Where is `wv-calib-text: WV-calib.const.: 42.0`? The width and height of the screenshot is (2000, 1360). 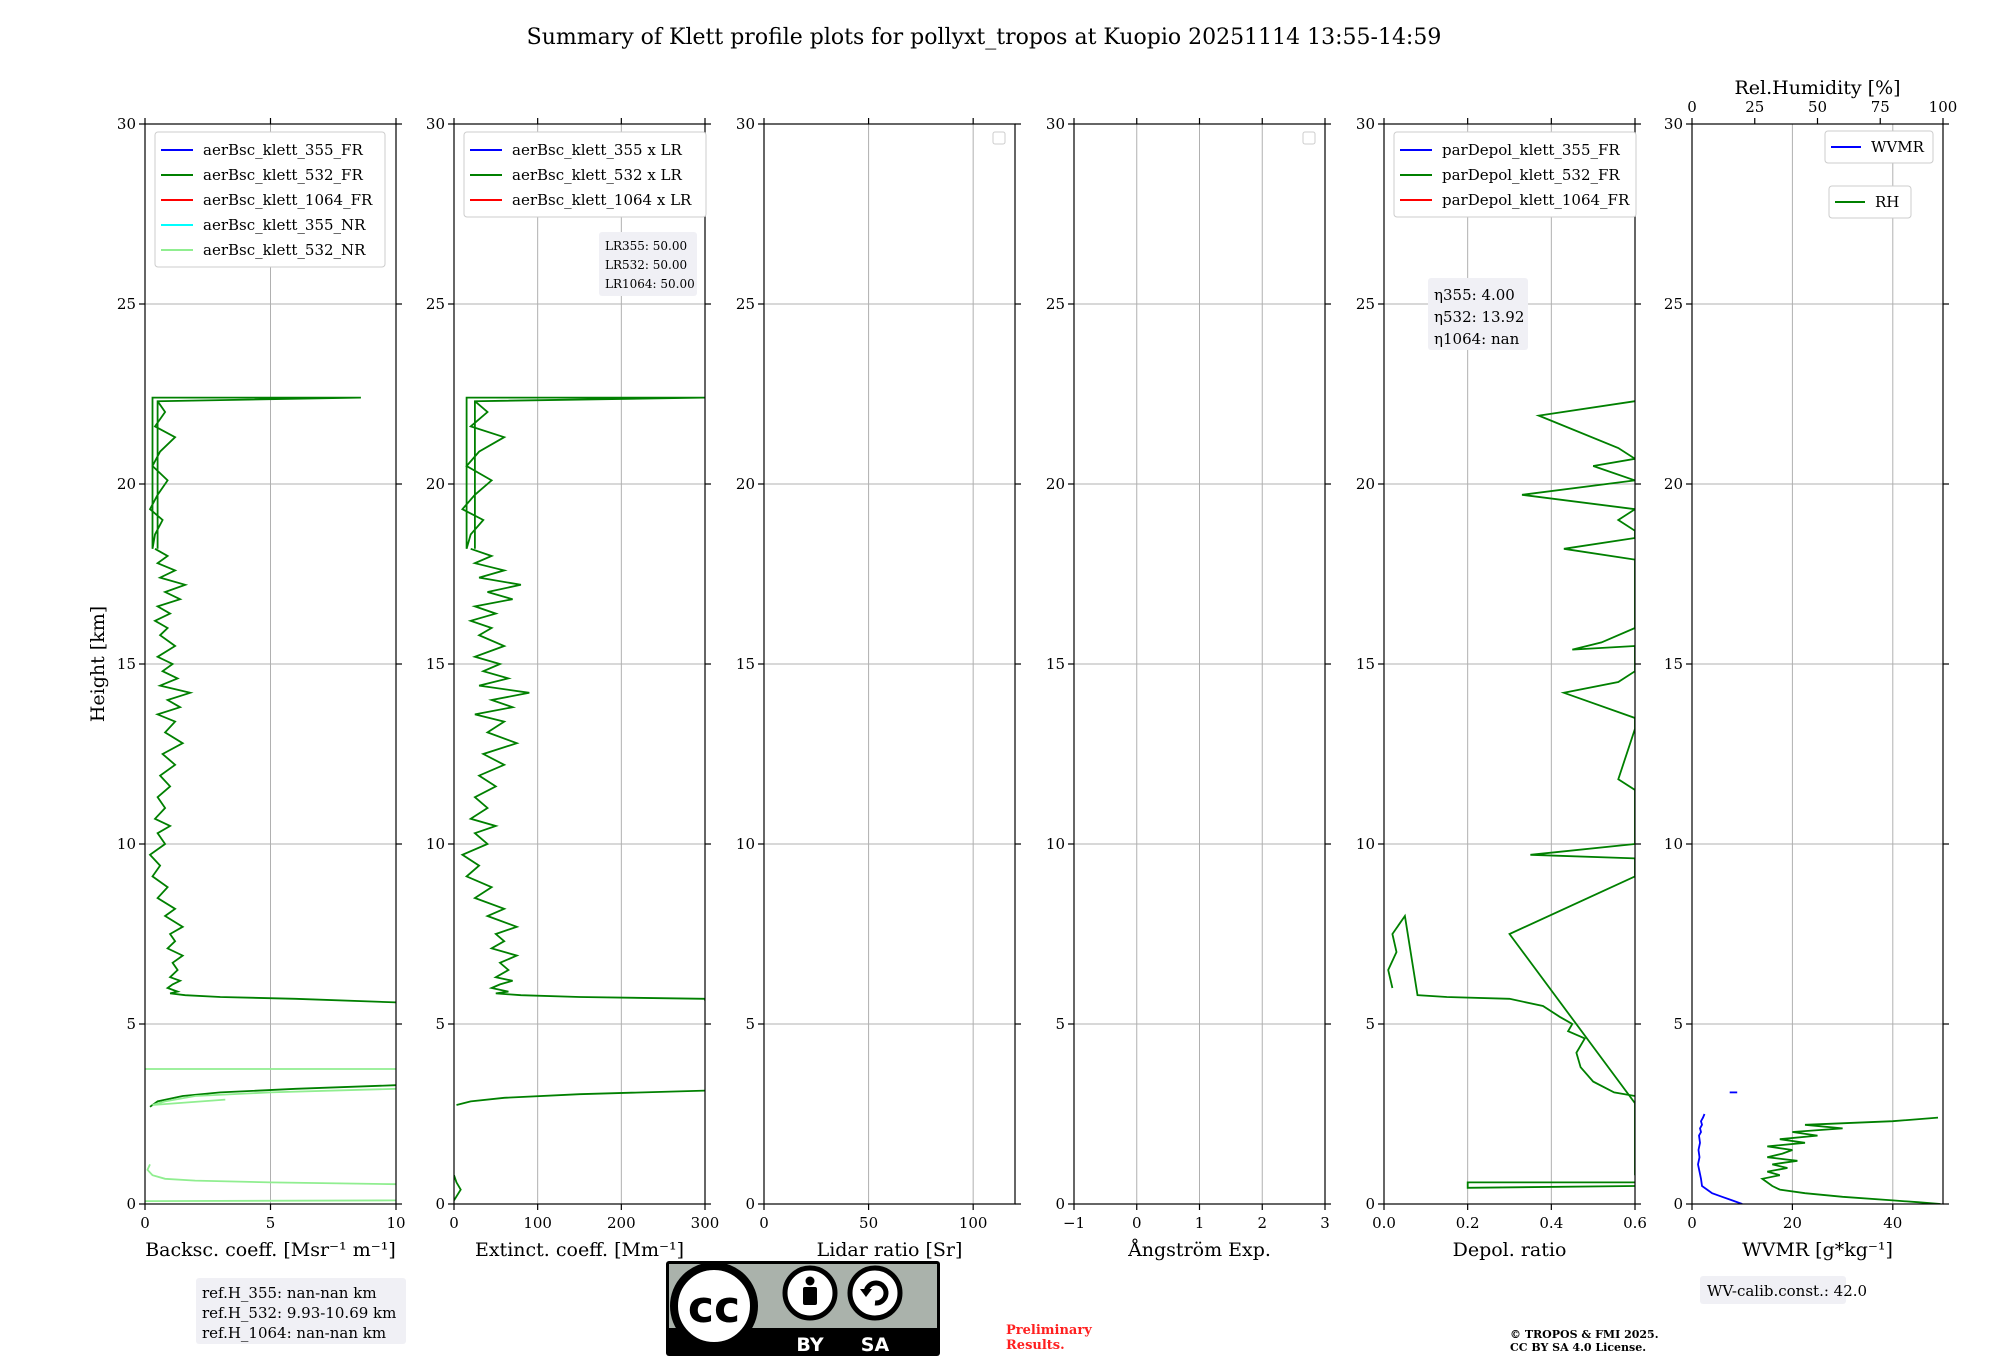
wv-calib-text: WV-calib.const.: 42.0 is located at coordinates (1787, 1291).